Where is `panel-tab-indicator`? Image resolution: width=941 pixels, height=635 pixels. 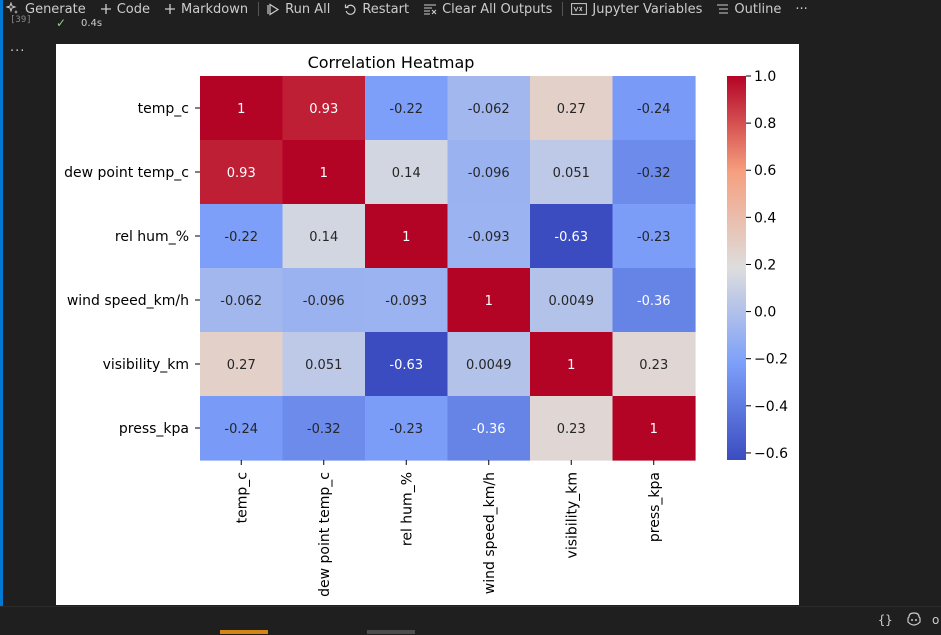
panel-tab-indicator is located at coordinates (391, 632).